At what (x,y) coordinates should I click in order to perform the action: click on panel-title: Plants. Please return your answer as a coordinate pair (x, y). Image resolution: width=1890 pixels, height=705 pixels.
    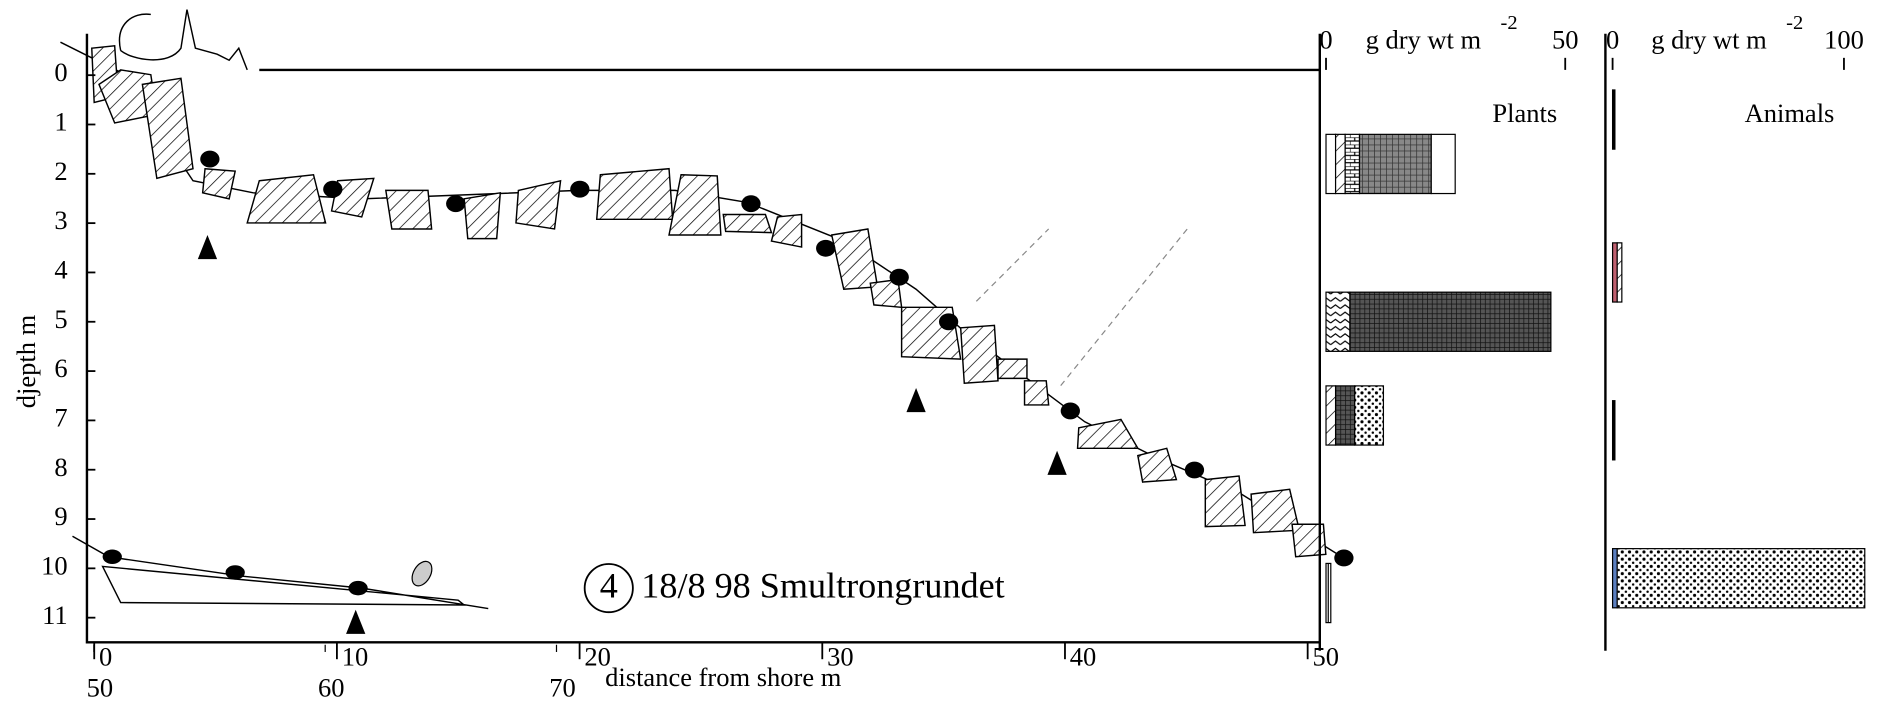
    Looking at the image, I should click on (1524, 113).